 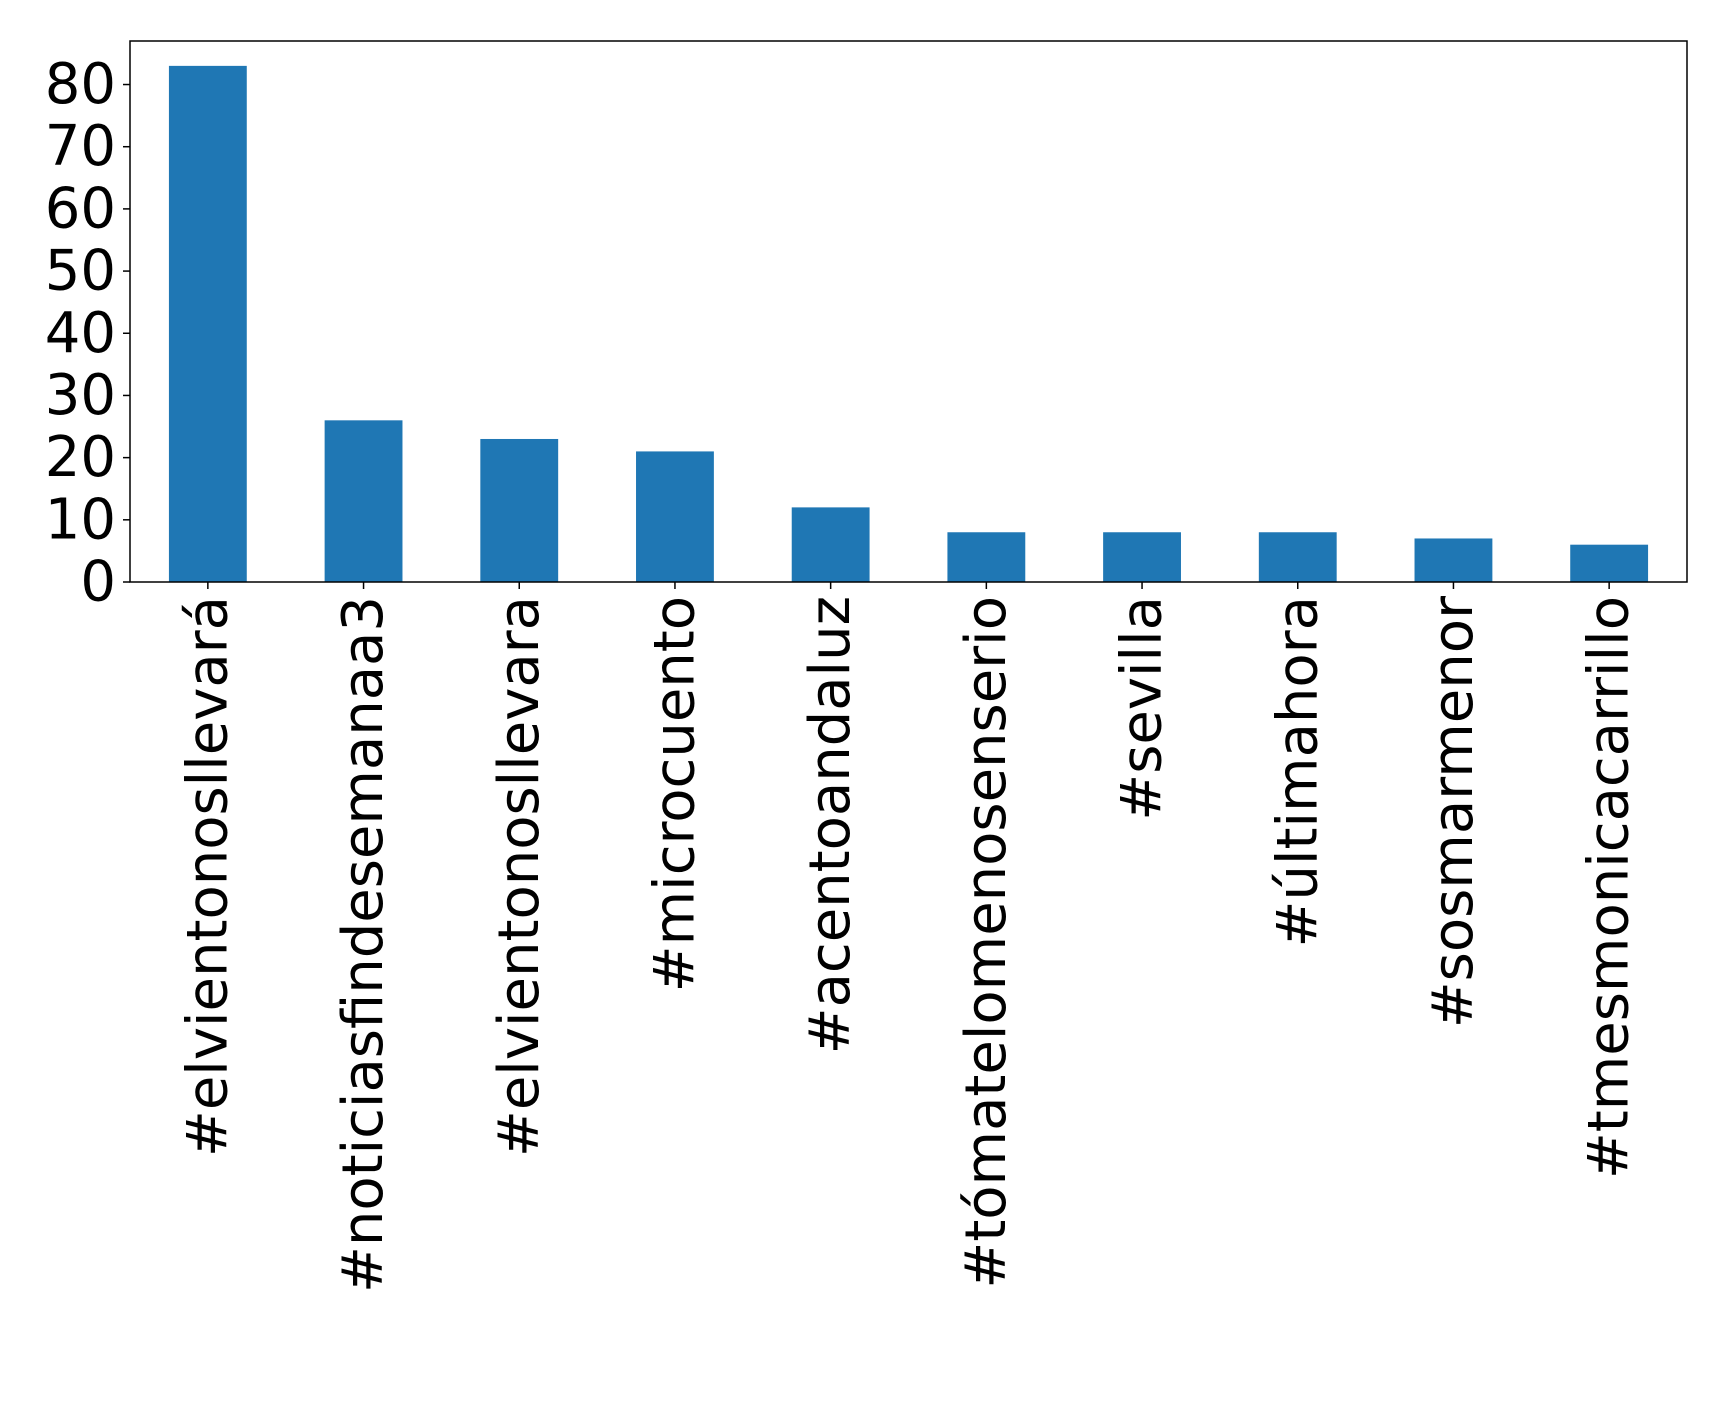 What do you see at coordinates (80, 457) in the screenshot?
I see `y-tick-label: 20` at bounding box center [80, 457].